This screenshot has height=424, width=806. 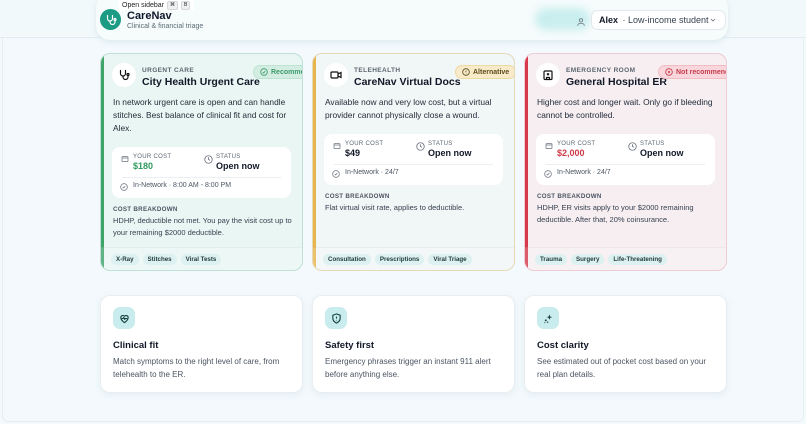 I want to click on feature-title: Cost clarity, so click(x=563, y=345).